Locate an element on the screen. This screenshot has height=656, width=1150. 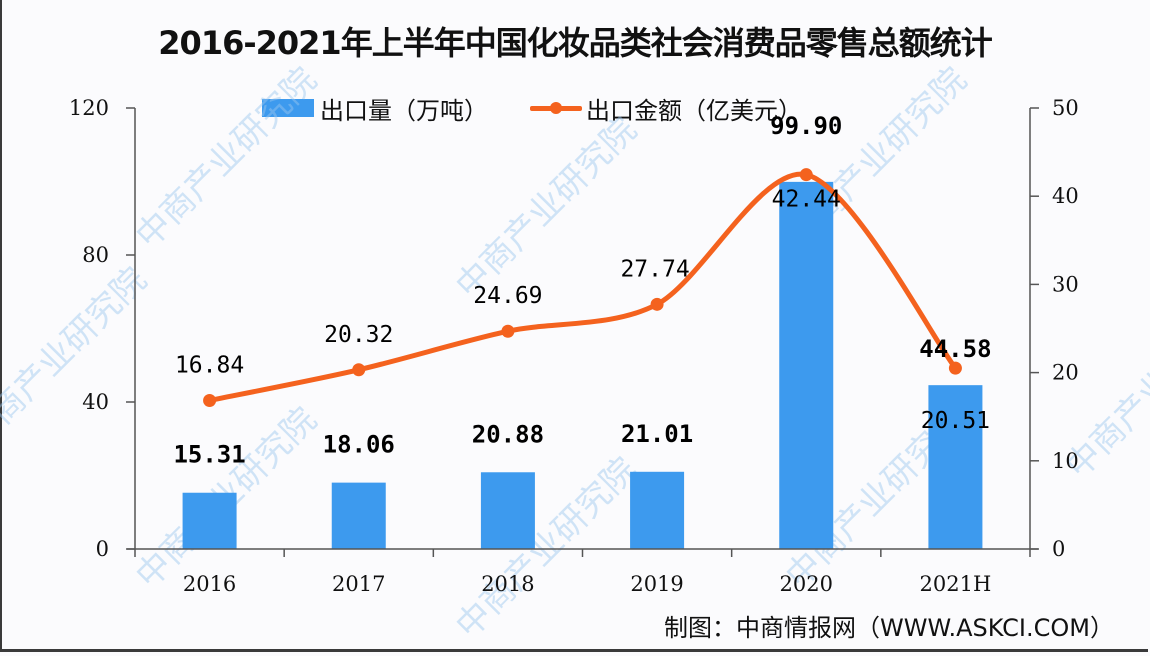
left-axis-tick: 120 is located at coordinates (89, 108).